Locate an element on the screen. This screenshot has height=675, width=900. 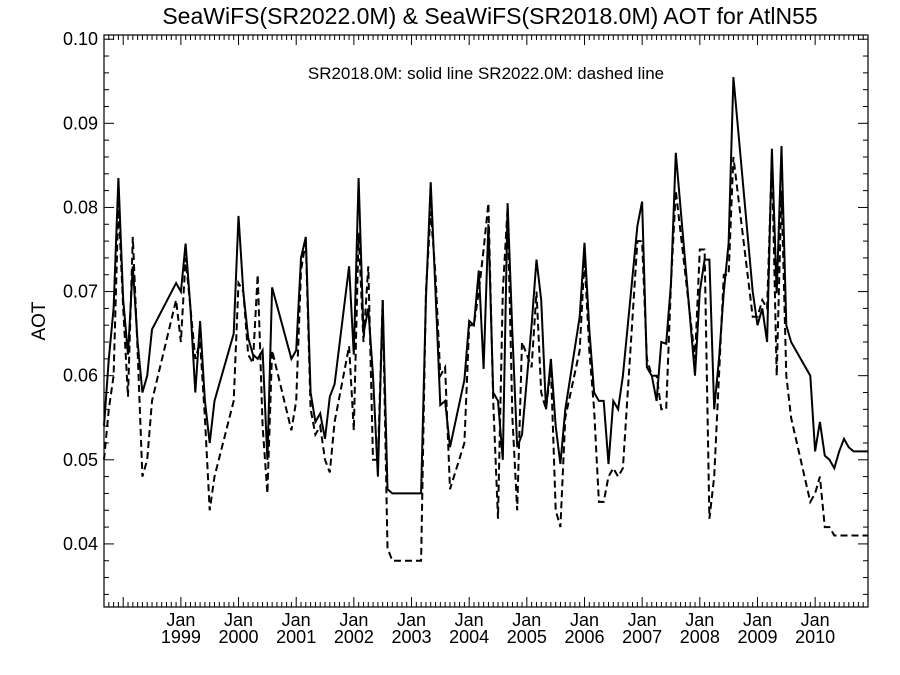
x-tick-year-label: 2005 is located at coordinates (527, 637).